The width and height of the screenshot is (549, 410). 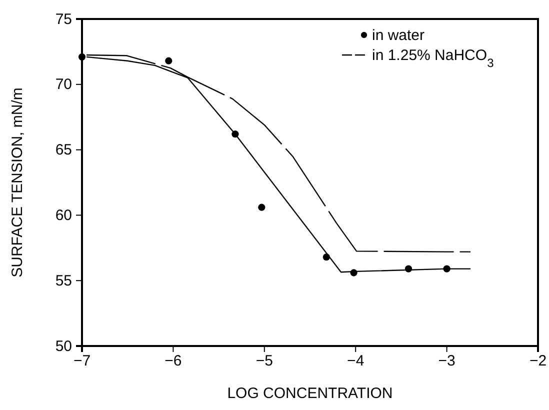 I want to click on y-tick-label: 65, so click(x=63, y=150).